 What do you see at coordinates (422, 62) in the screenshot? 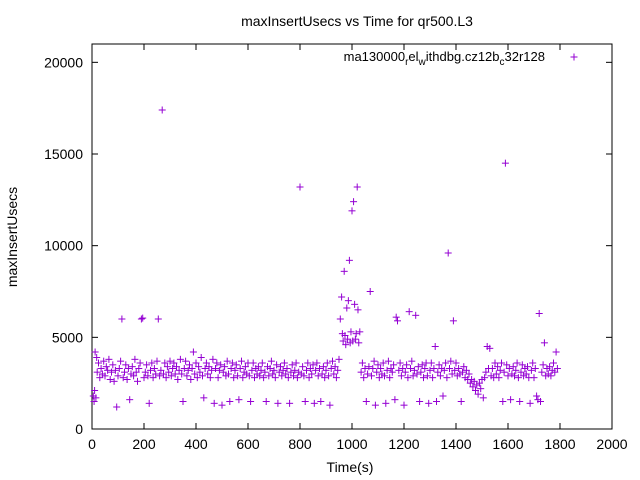
I see `legend-label-subscript: w` at bounding box center [422, 62].